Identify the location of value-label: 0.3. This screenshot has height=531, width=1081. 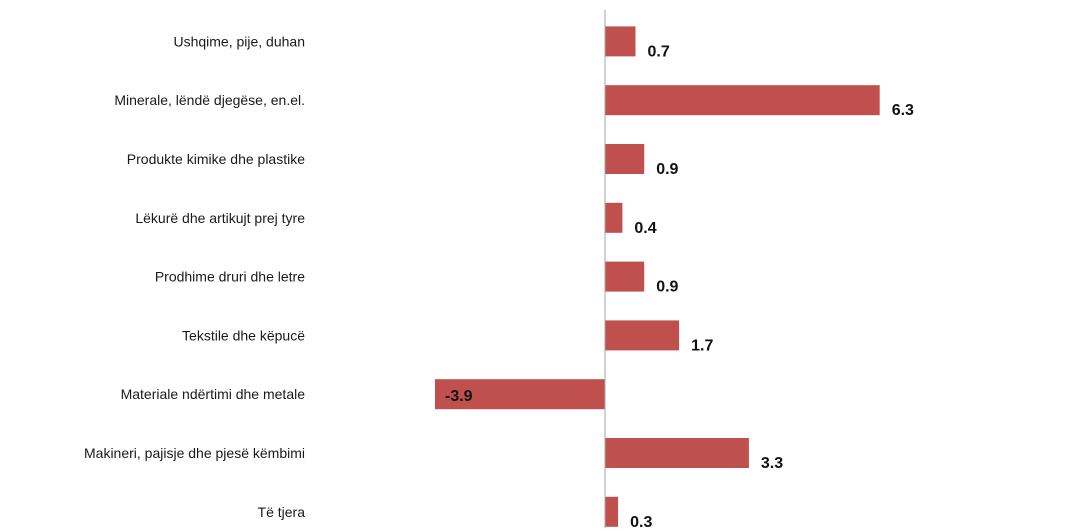
(641, 522).